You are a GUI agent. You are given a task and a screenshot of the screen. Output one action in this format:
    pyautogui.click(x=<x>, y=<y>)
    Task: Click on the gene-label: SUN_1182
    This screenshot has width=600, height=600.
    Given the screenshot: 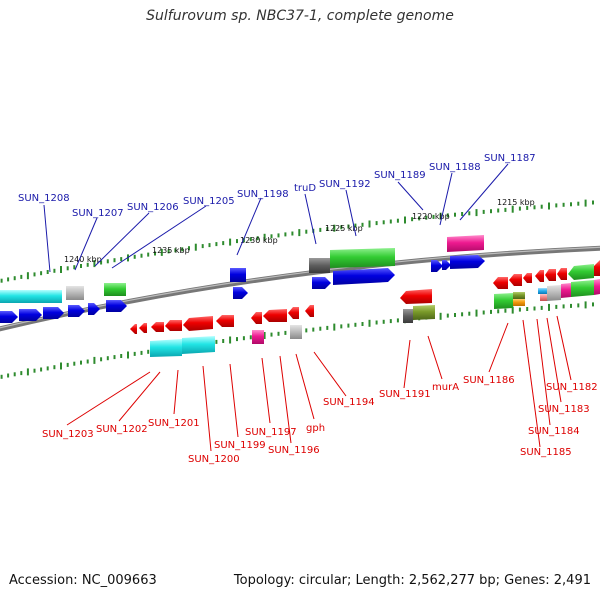 What is the action you would take?
    pyautogui.click(x=572, y=387)
    